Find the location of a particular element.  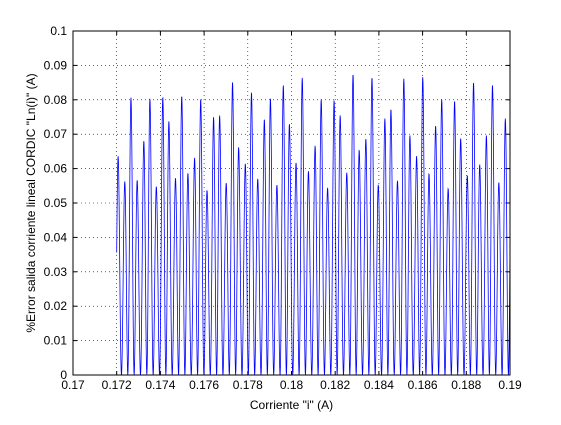

y-tick-label: 0.07 is located at coordinates (56, 134).